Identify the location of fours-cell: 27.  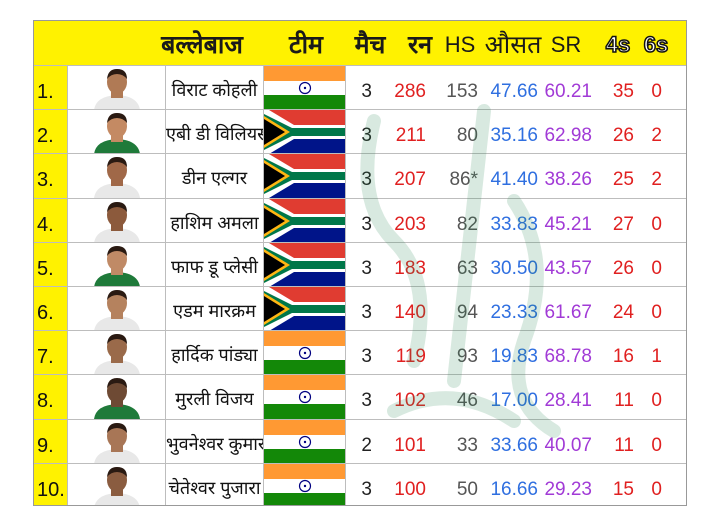
(623, 224).